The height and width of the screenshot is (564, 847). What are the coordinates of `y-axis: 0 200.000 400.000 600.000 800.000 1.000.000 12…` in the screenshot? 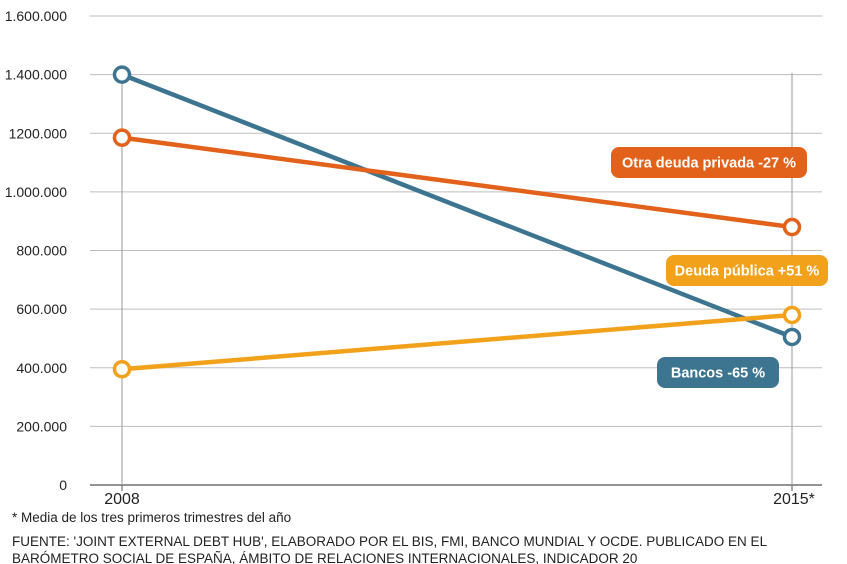 It's located at (36, 250).